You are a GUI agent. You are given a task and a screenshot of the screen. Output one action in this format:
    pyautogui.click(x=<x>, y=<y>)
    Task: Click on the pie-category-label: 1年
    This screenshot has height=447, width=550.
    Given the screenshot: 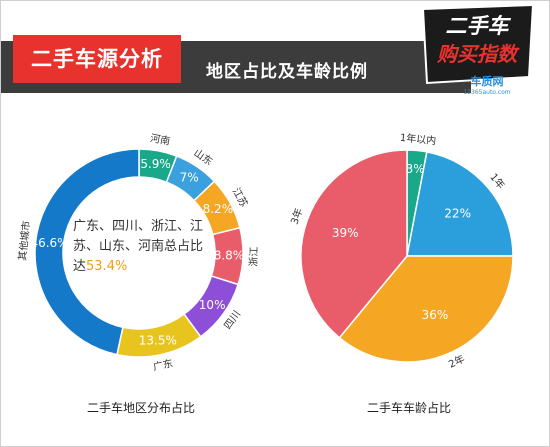 What is the action you would take?
    pyautogui.click(x=497, y=181)
    